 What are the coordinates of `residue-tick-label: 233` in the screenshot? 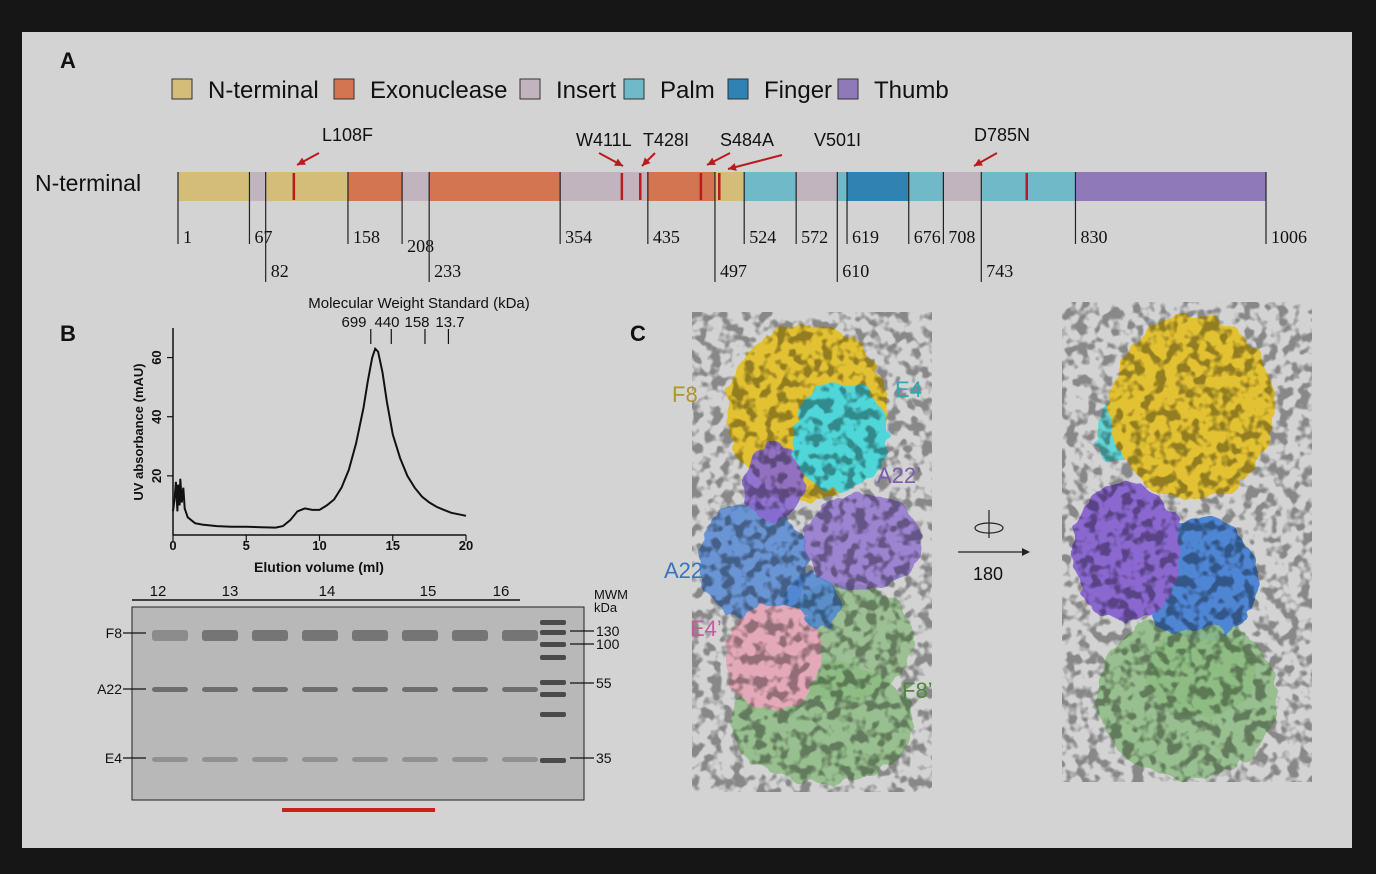 It's located at (447, 271).